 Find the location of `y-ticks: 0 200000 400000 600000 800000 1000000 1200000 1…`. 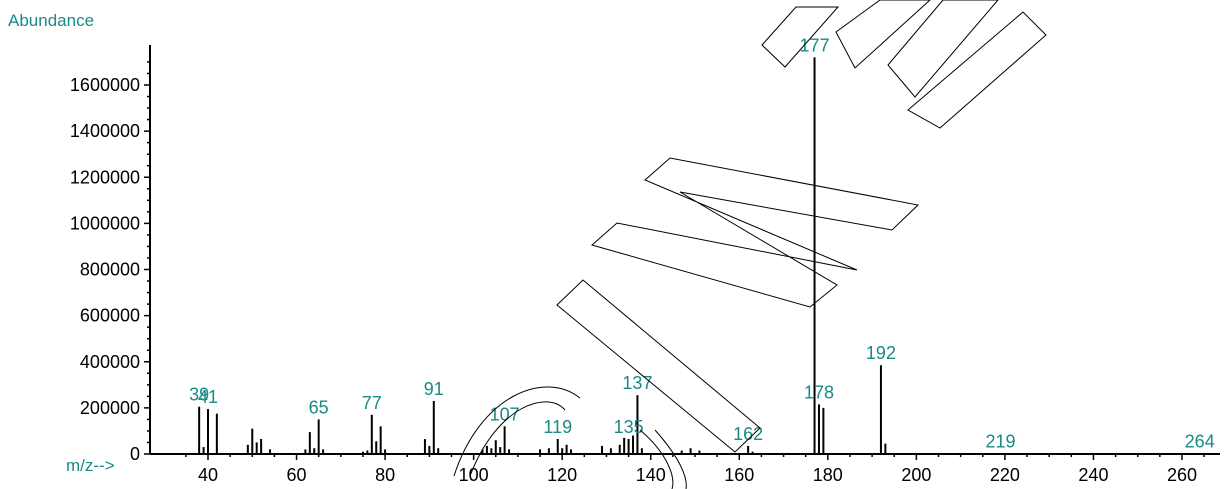

y-ticks: 0 200000 400000 600000 800000 1000000 1200000 1… is located at coordinates (110, 262).